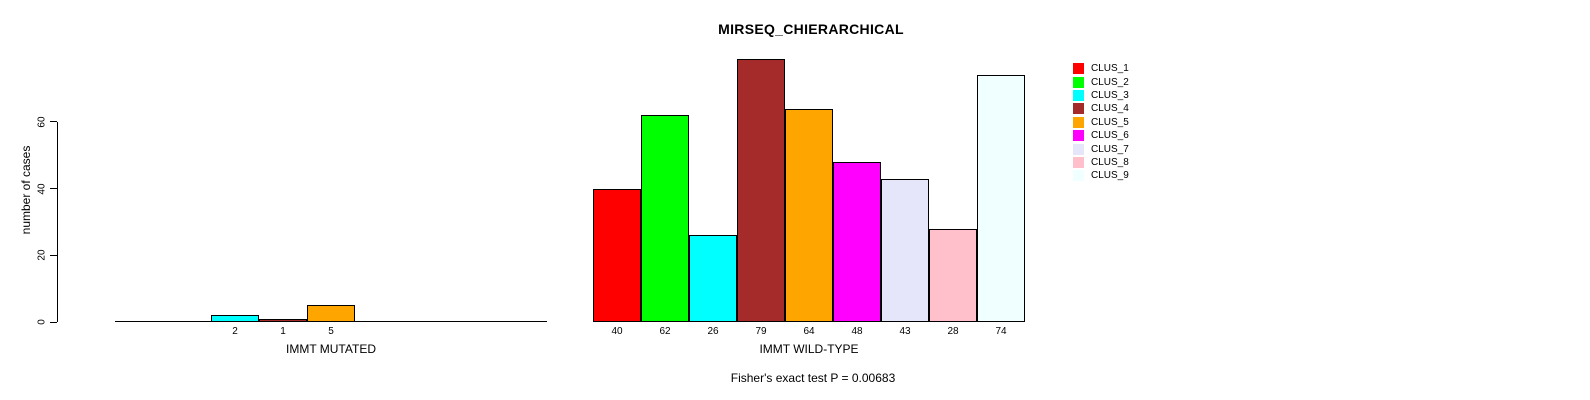 Image resolution: width=1590 pixels, height=400 pixels. What do you see at coordinates (57, 222) in the screenshot?
I see `y-axis-line` at bounding box center [57, 222].